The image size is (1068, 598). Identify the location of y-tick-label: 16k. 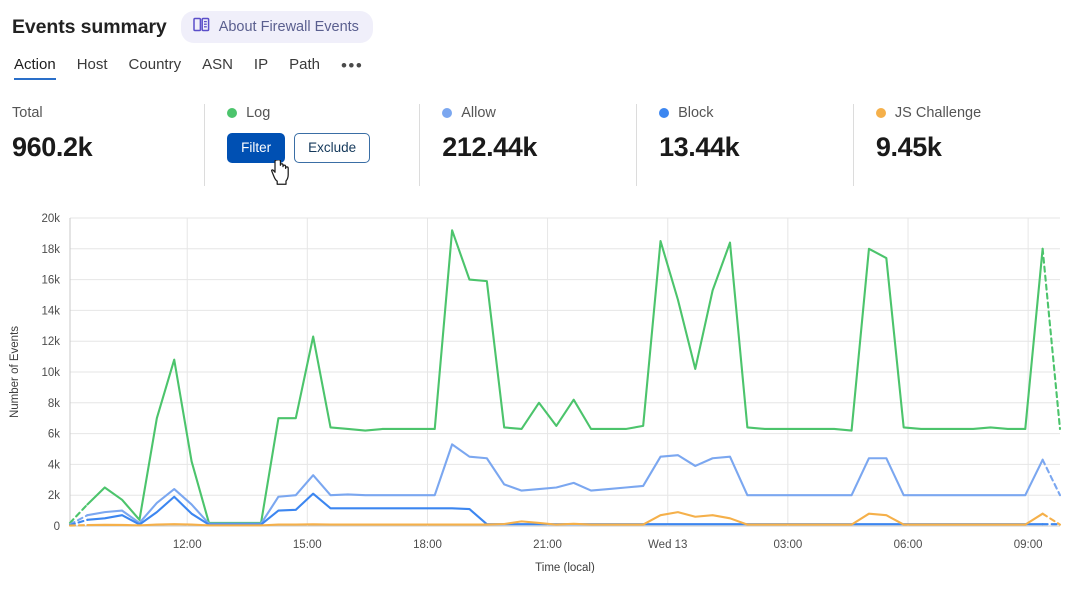
(50, 281).